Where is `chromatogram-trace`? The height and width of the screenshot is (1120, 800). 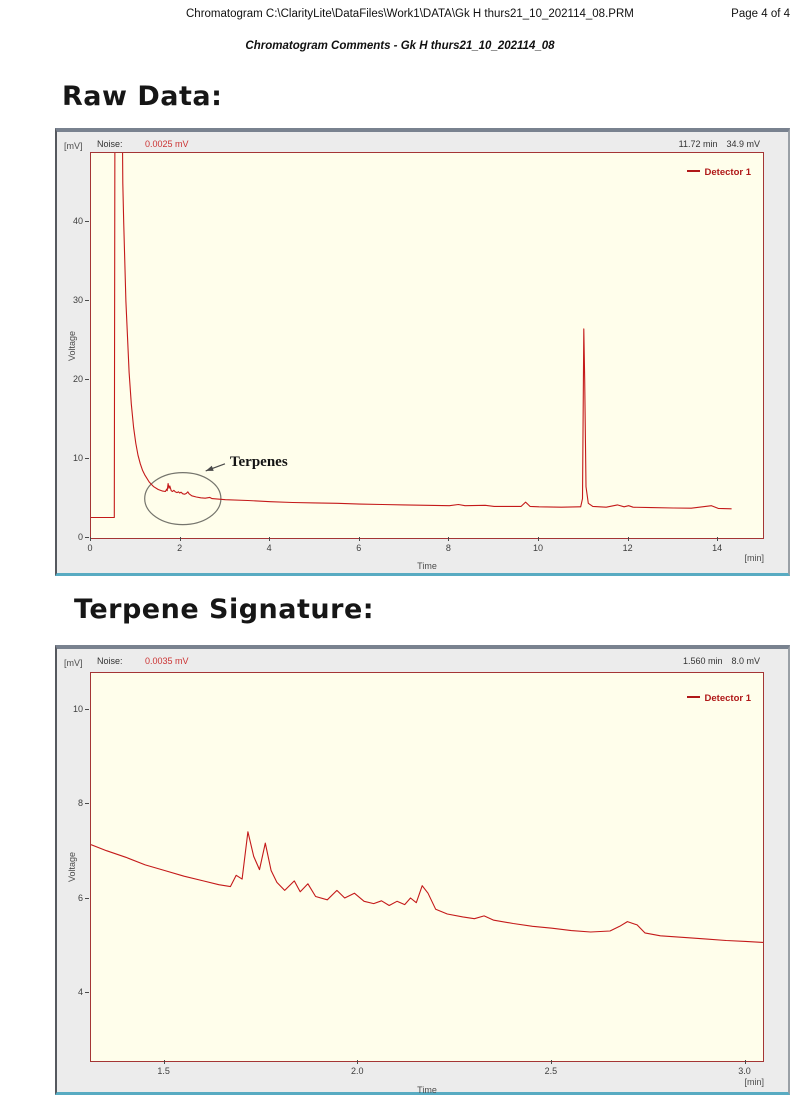
chromatogram-trace is located at coordinates (427, 887).